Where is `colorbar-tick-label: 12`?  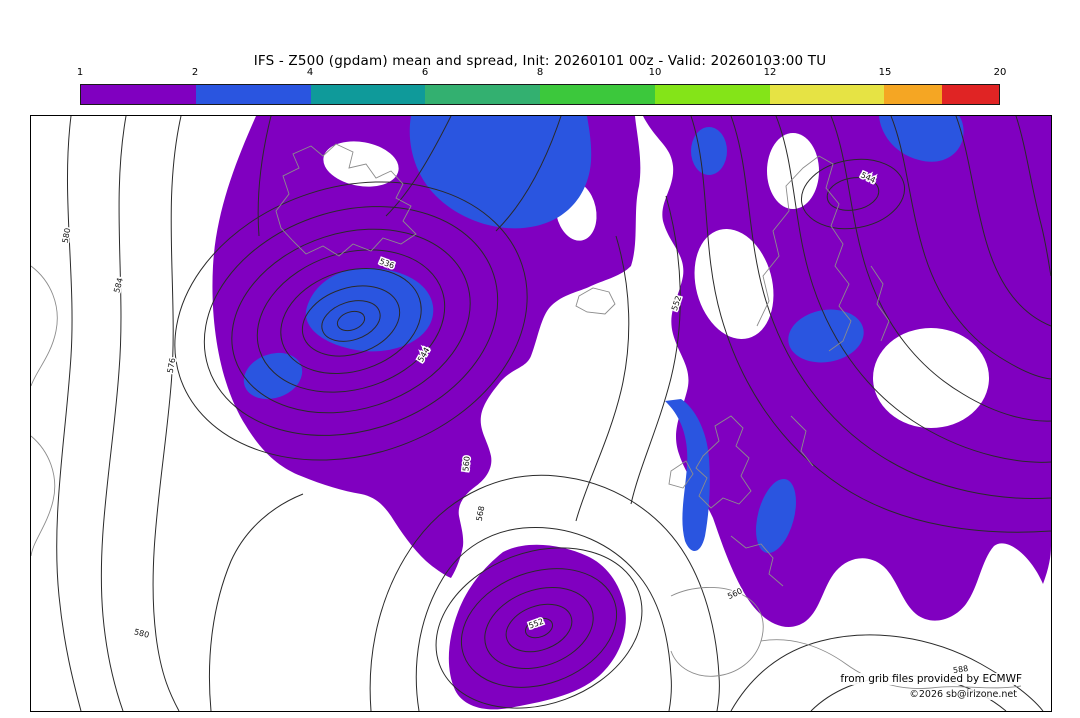
colorbar-tick-label: 12 is located at coordinates (770, 72).